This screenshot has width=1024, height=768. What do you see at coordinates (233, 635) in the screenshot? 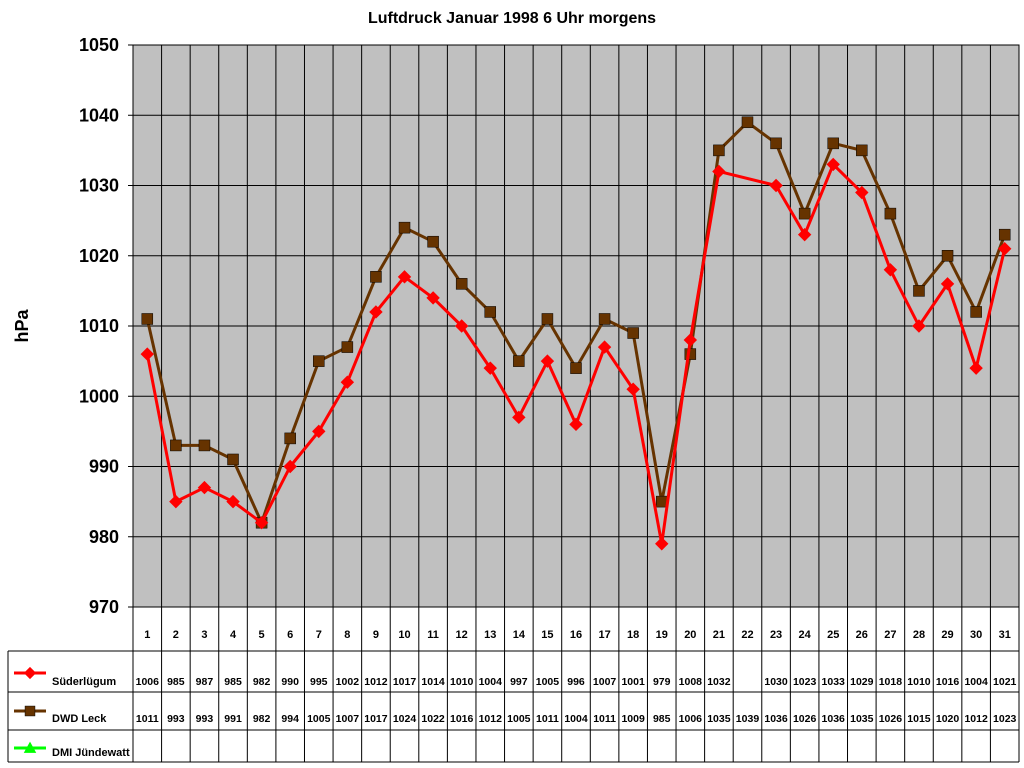
I see `x-tick-label: 4` at bounding box center [233, 635].